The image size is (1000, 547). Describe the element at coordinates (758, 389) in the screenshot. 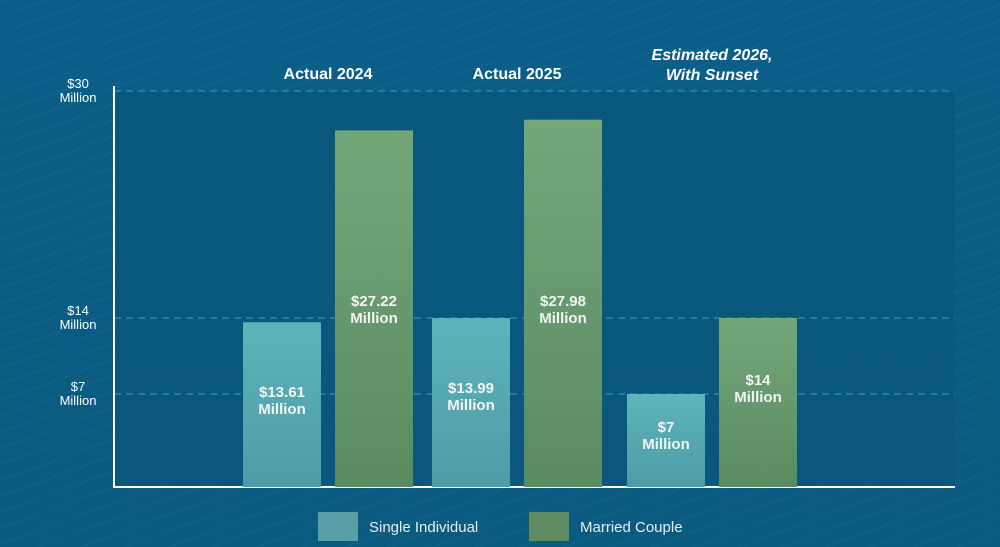

I see `data-label: $14 Million` at that location.